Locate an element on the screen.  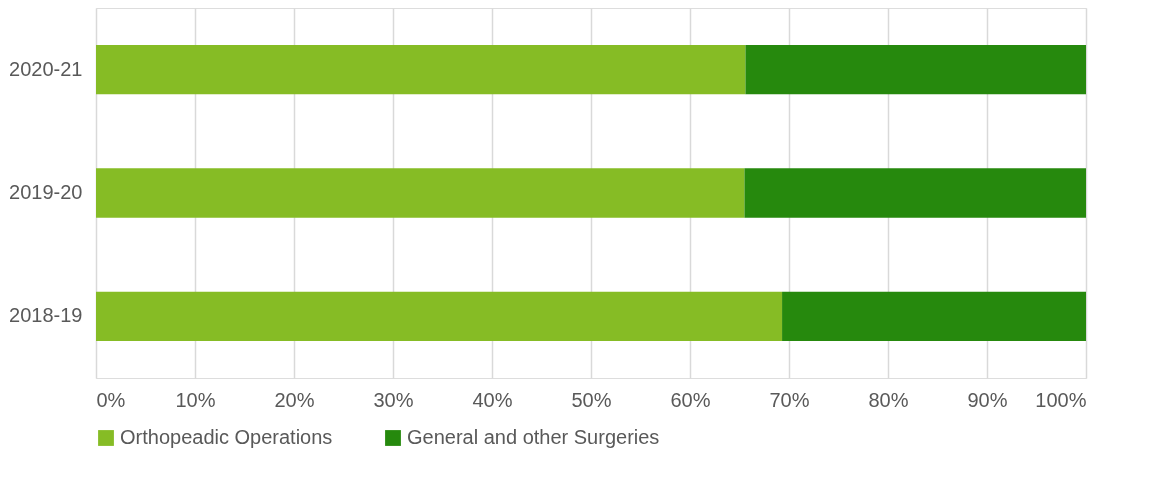
y-tick-label: 2019-20 is located at coordinates (46, 192).